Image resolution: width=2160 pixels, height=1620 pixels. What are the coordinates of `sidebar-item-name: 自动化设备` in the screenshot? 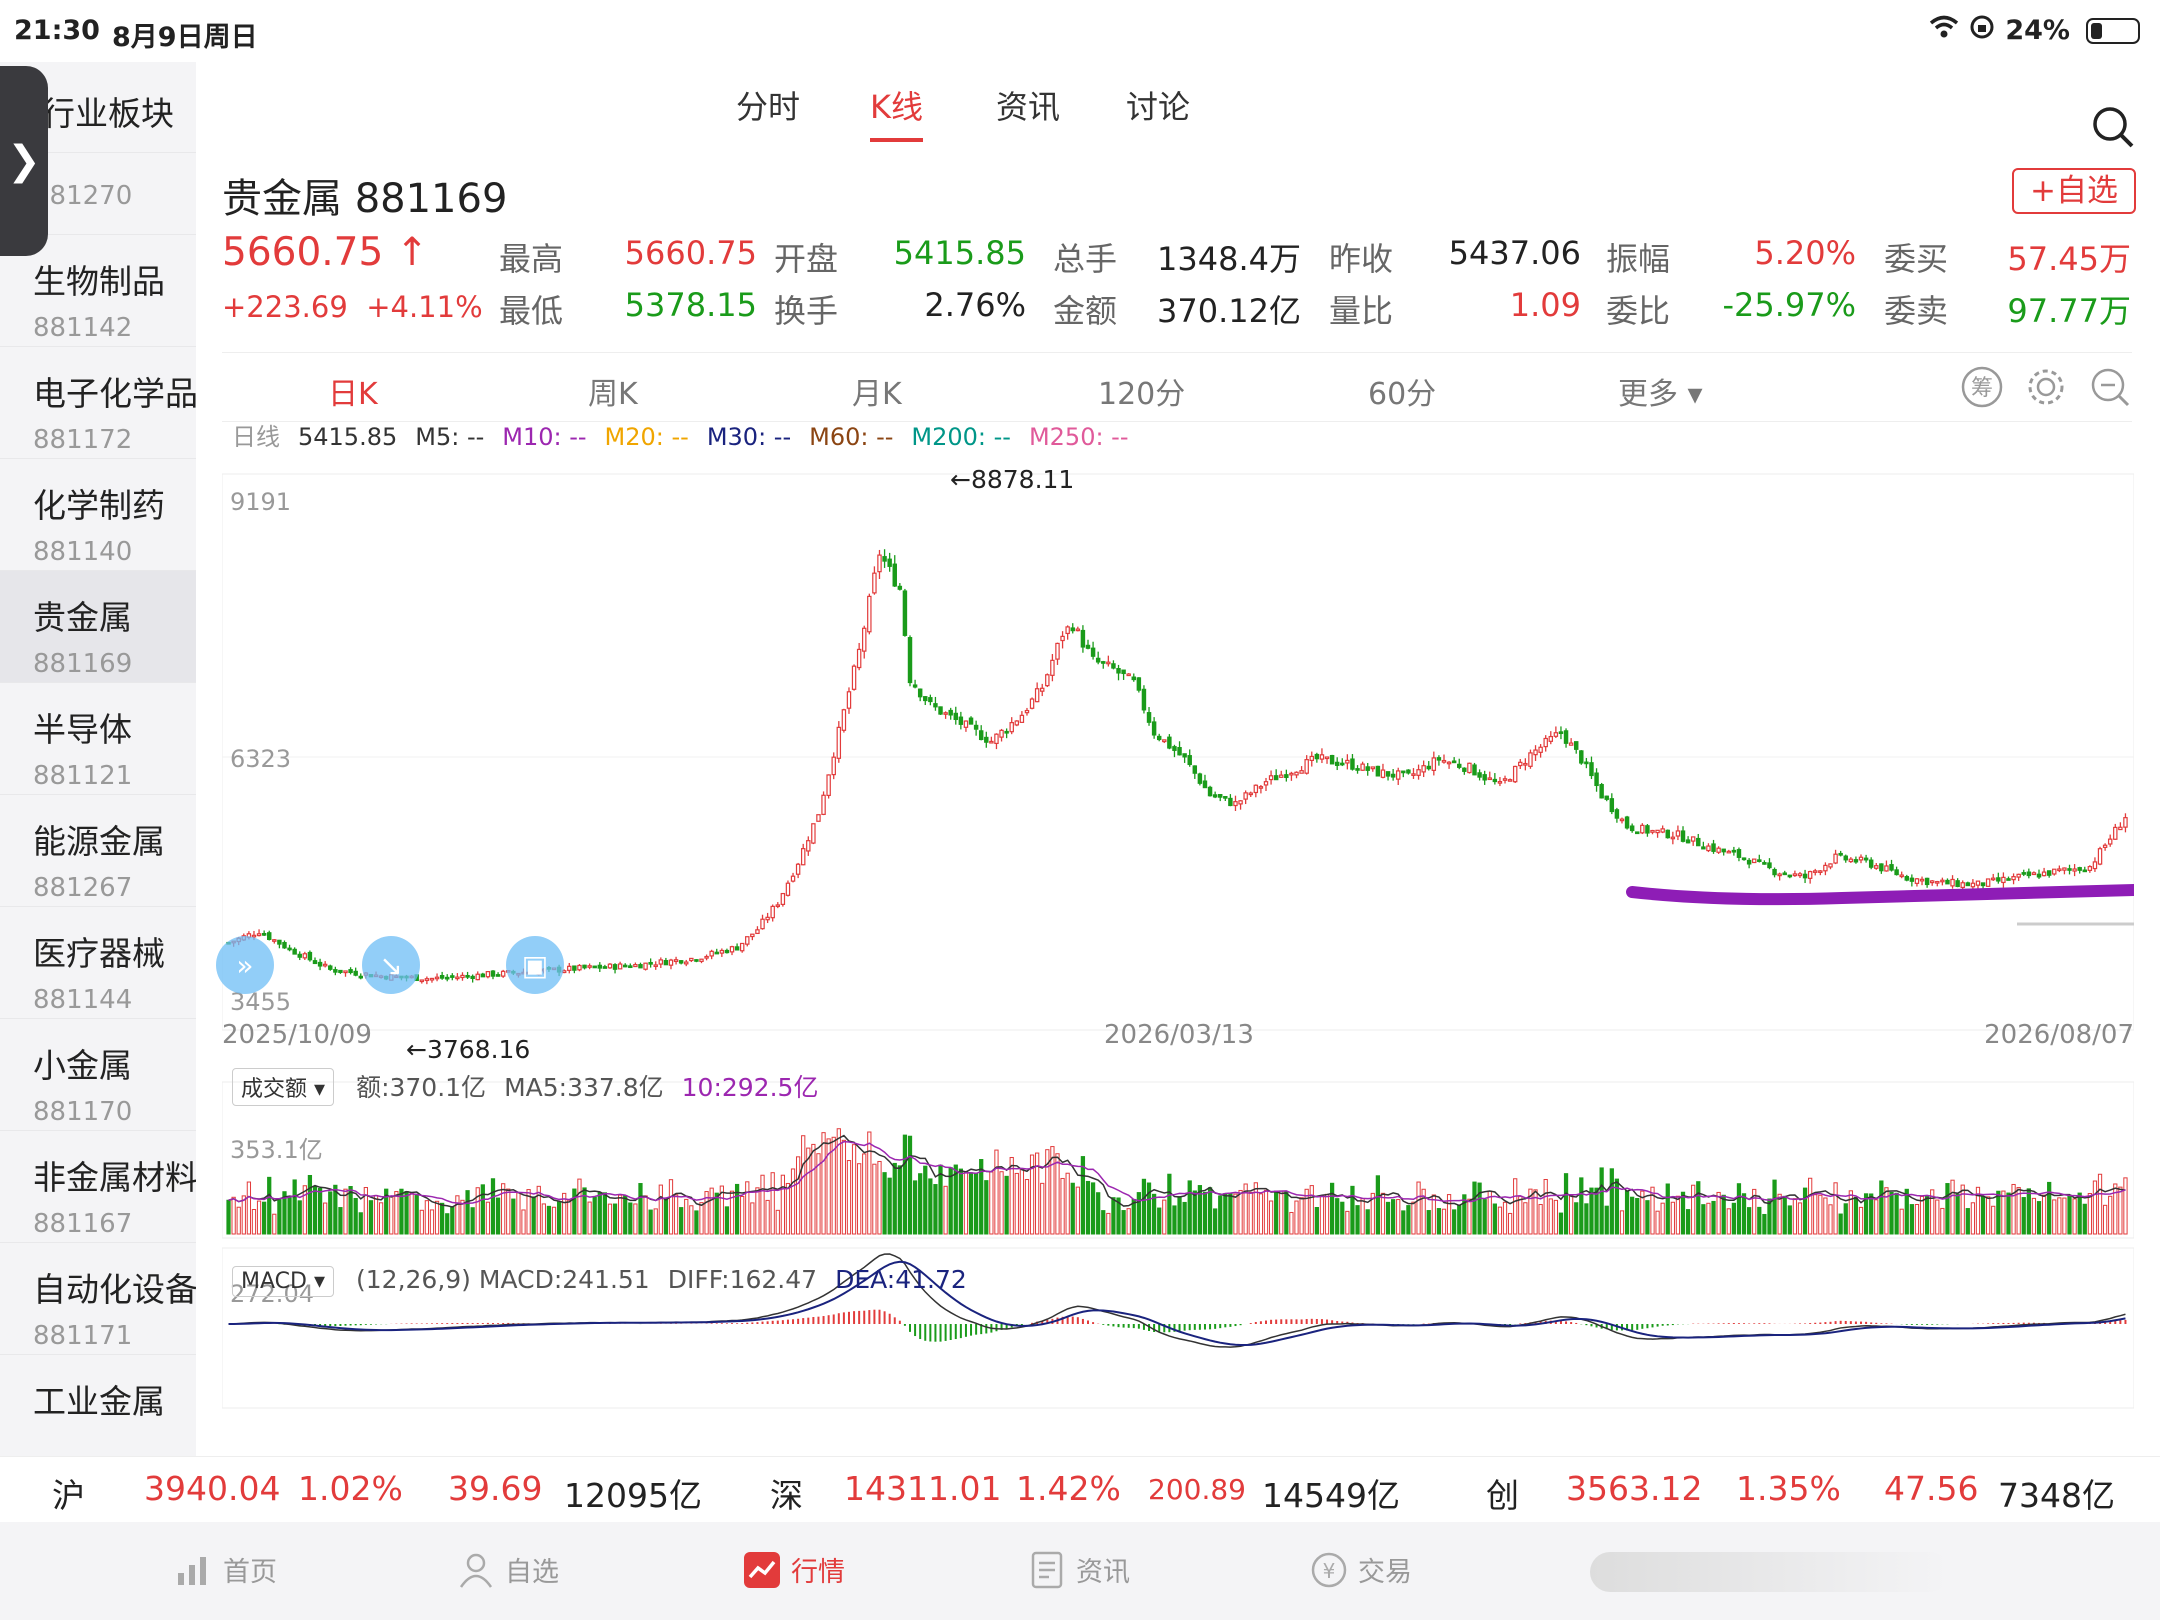 It's located at (114, 1289).